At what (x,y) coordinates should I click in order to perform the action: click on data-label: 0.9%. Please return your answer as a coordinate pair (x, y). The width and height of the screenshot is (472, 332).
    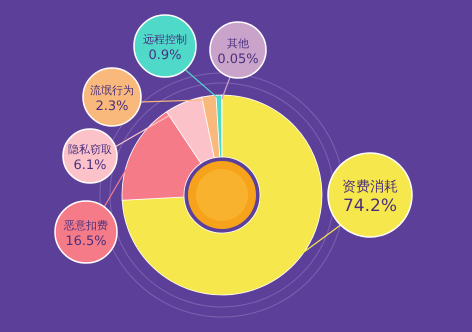
    Looking at the image, I should click on (165, 55).